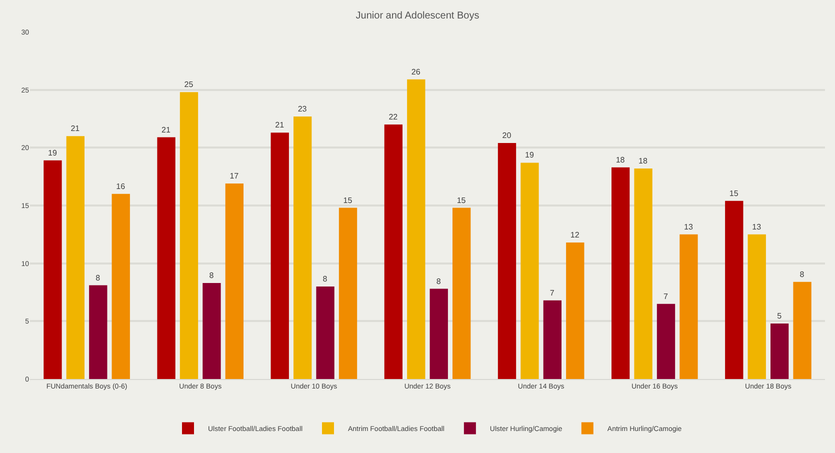 This screenshot has height=453, width=835. I want to click on data-label: 20, so click(507, 135).